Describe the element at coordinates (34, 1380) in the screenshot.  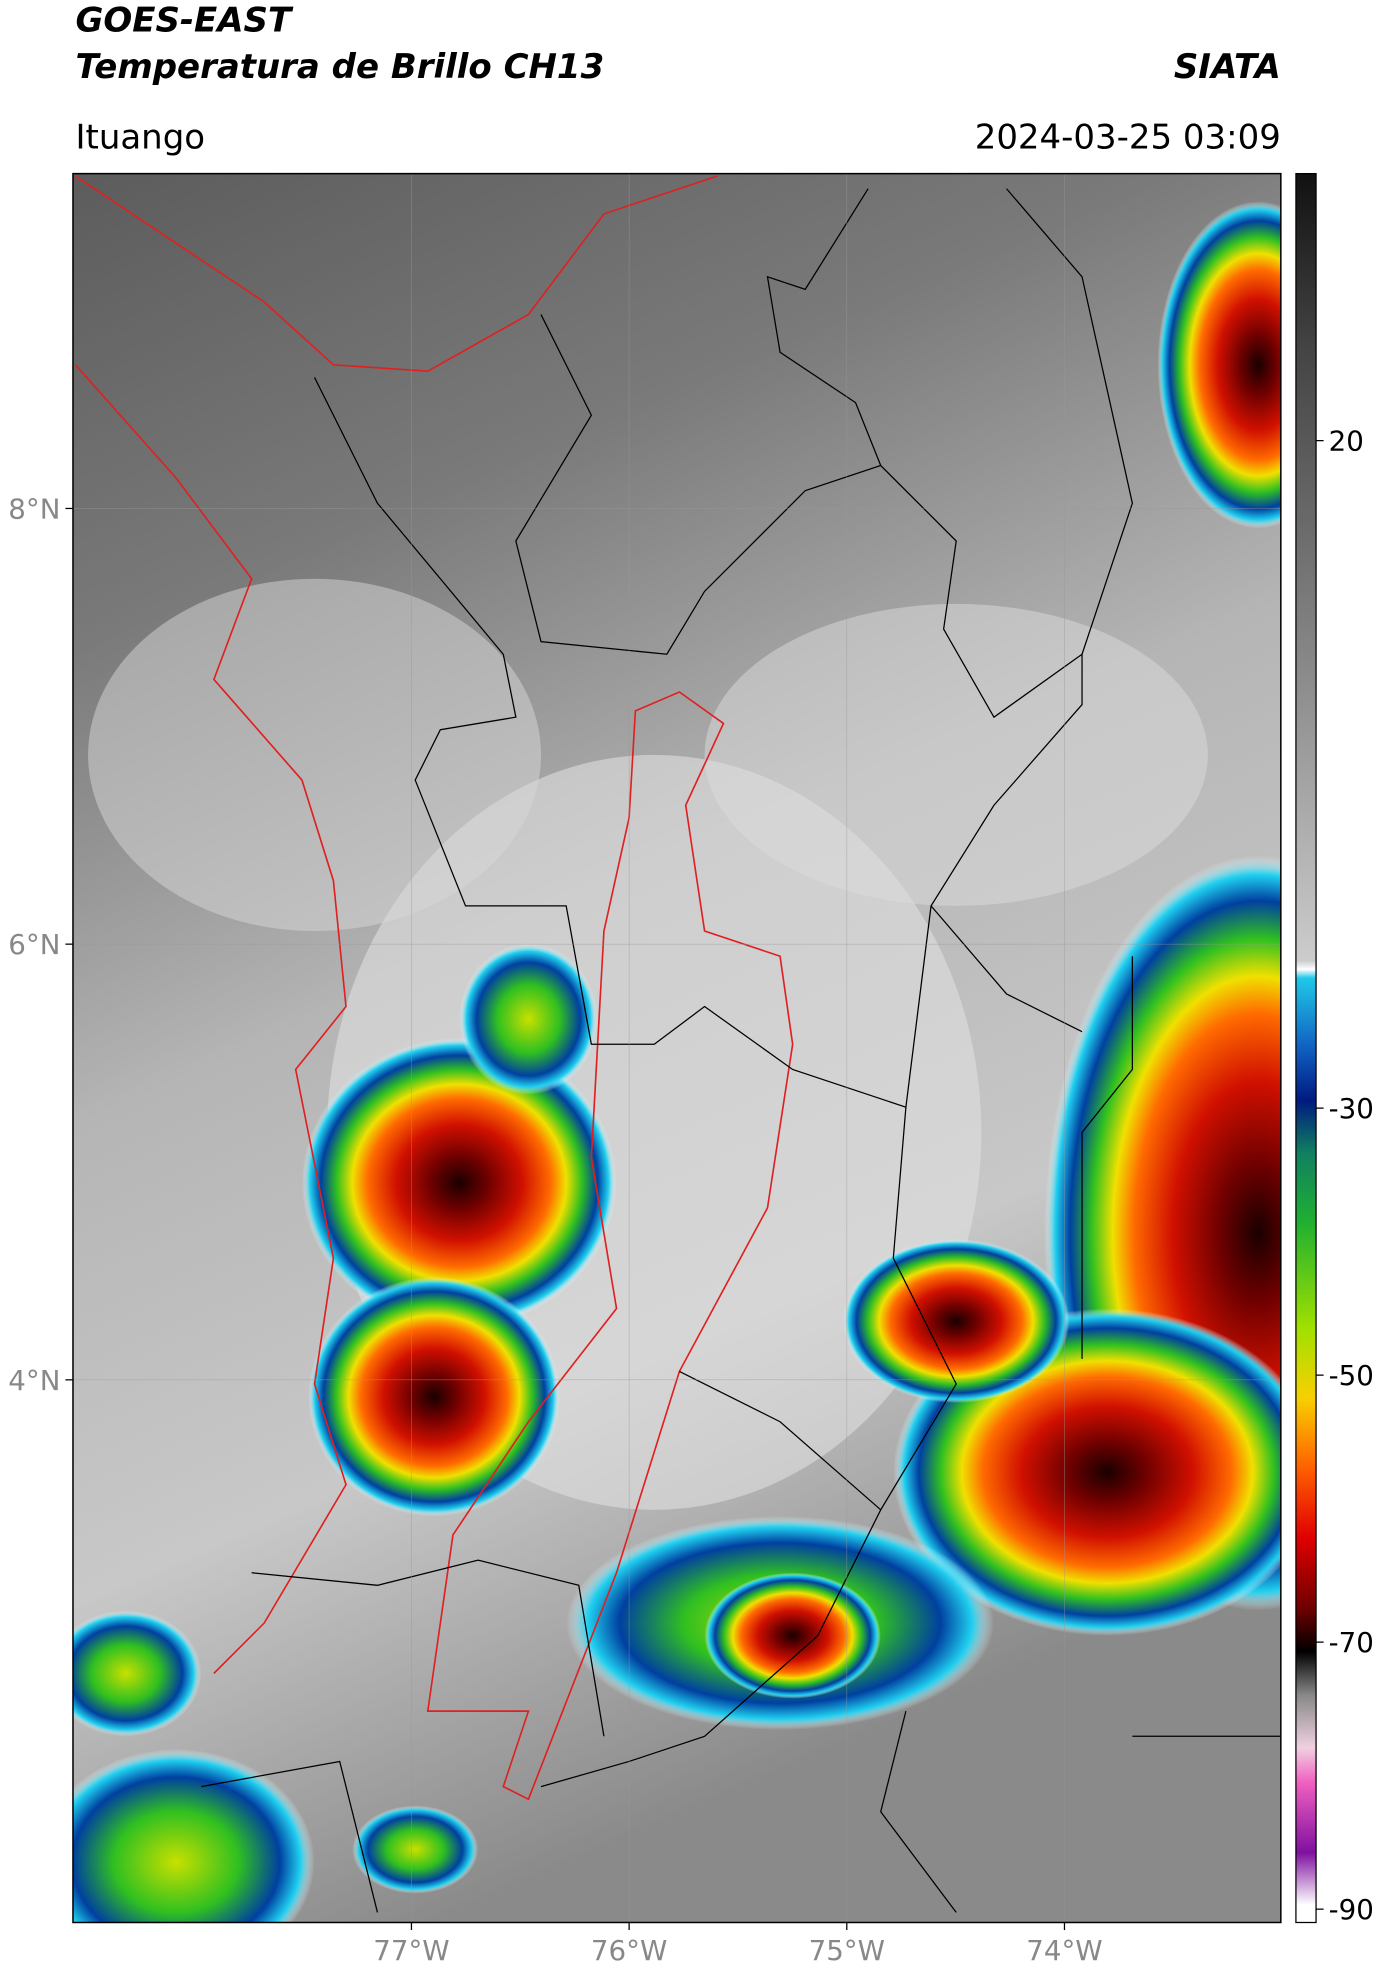
I see `y-tick-label: 4°N` at that location.